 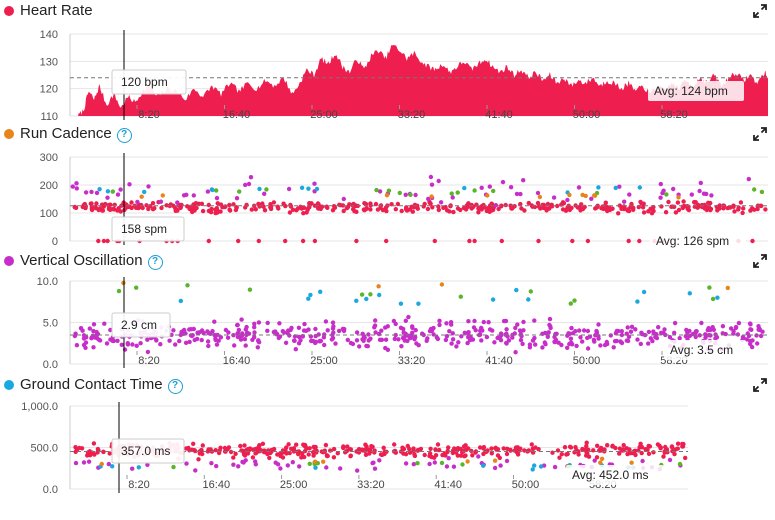 What do you see at coordinates (39, 407) in the screenshot?
I see `y-tick-label: 1,000.0` at bounding box center [39, 407].